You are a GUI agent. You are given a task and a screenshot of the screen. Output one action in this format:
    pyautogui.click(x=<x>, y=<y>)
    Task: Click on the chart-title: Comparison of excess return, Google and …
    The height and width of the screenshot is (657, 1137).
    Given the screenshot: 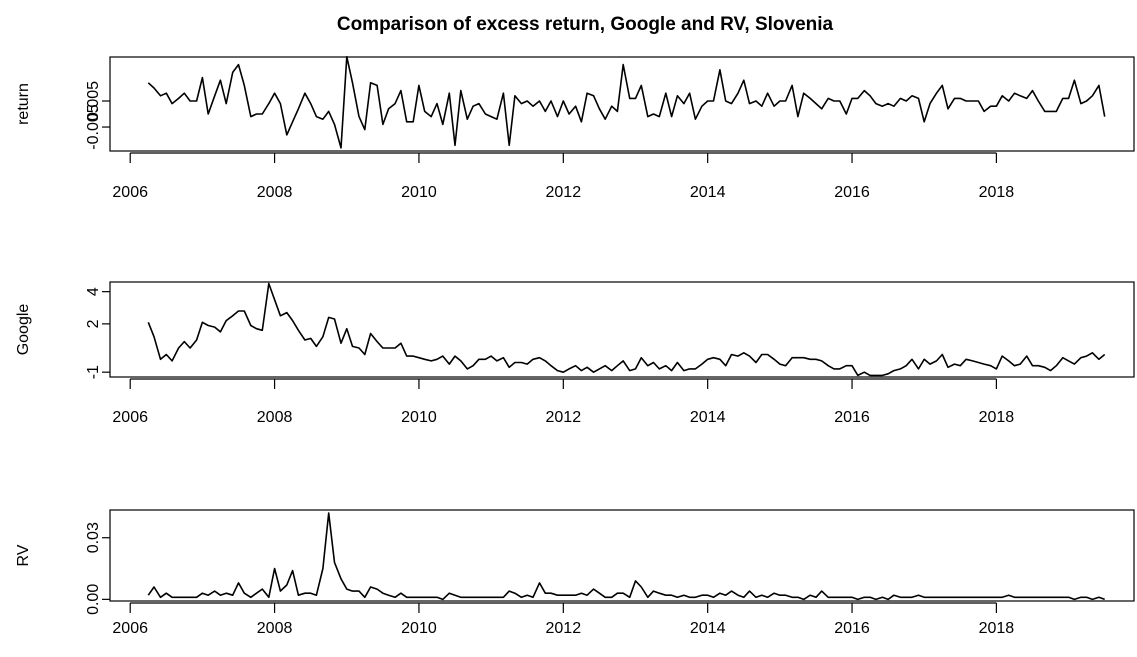 What is the action you would take?
    pyautogui.click(x=585, y=24)
    